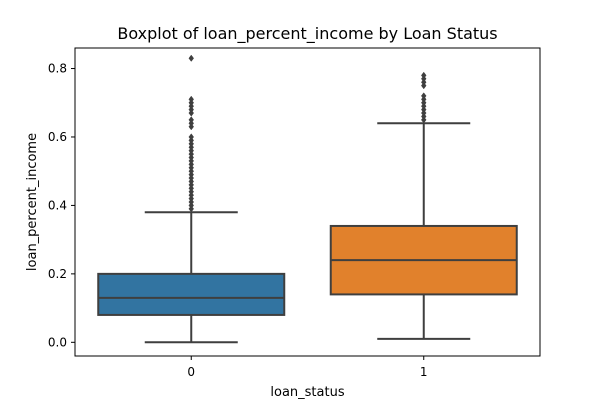 This screenshot has height=400, width=600. I want to click on y-tick-label: 0.2, so click(57, 274).